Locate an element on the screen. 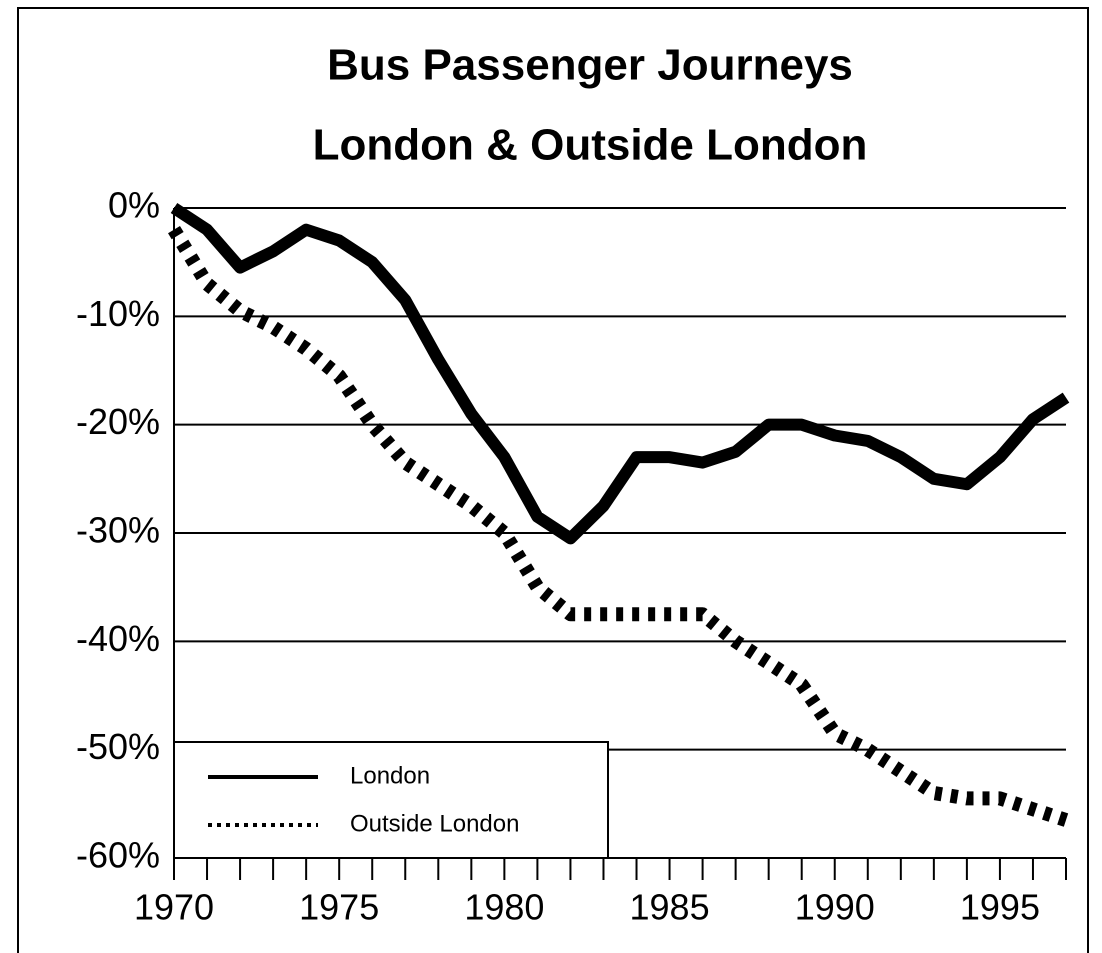 The image size is (1102, 953). y-tick-label: -40% is located at coordinates (118, 638).